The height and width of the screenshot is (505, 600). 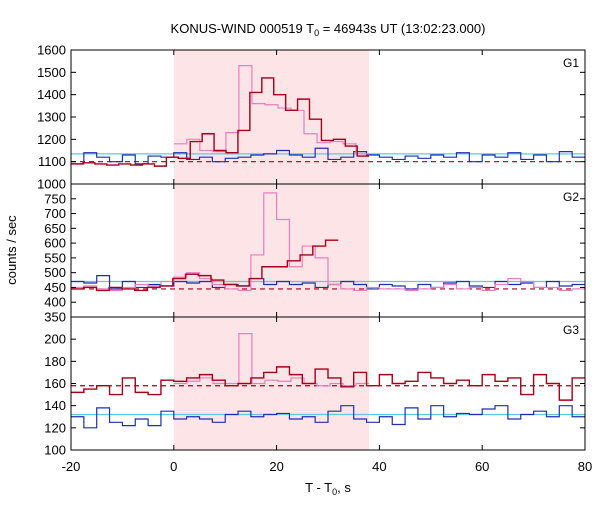 I want to click on x-axis-label: T - T0, s, so click(x=328, y=488).